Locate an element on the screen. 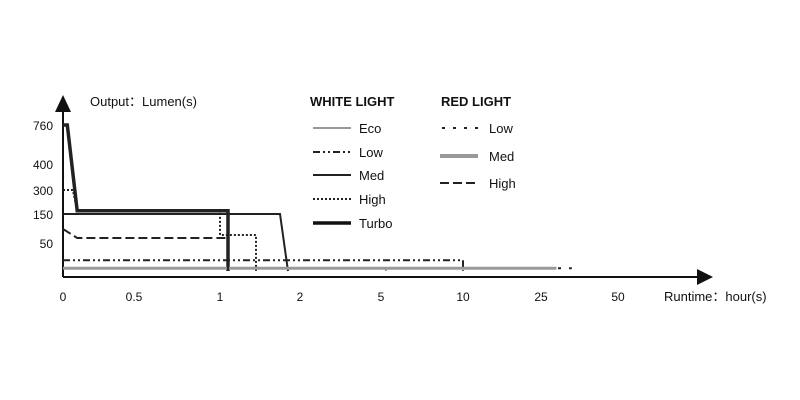 The height and width of the screenshot is (400, 800). legend-red-light: RED LIGHT Low Med High is located at coordinates (478, 142).